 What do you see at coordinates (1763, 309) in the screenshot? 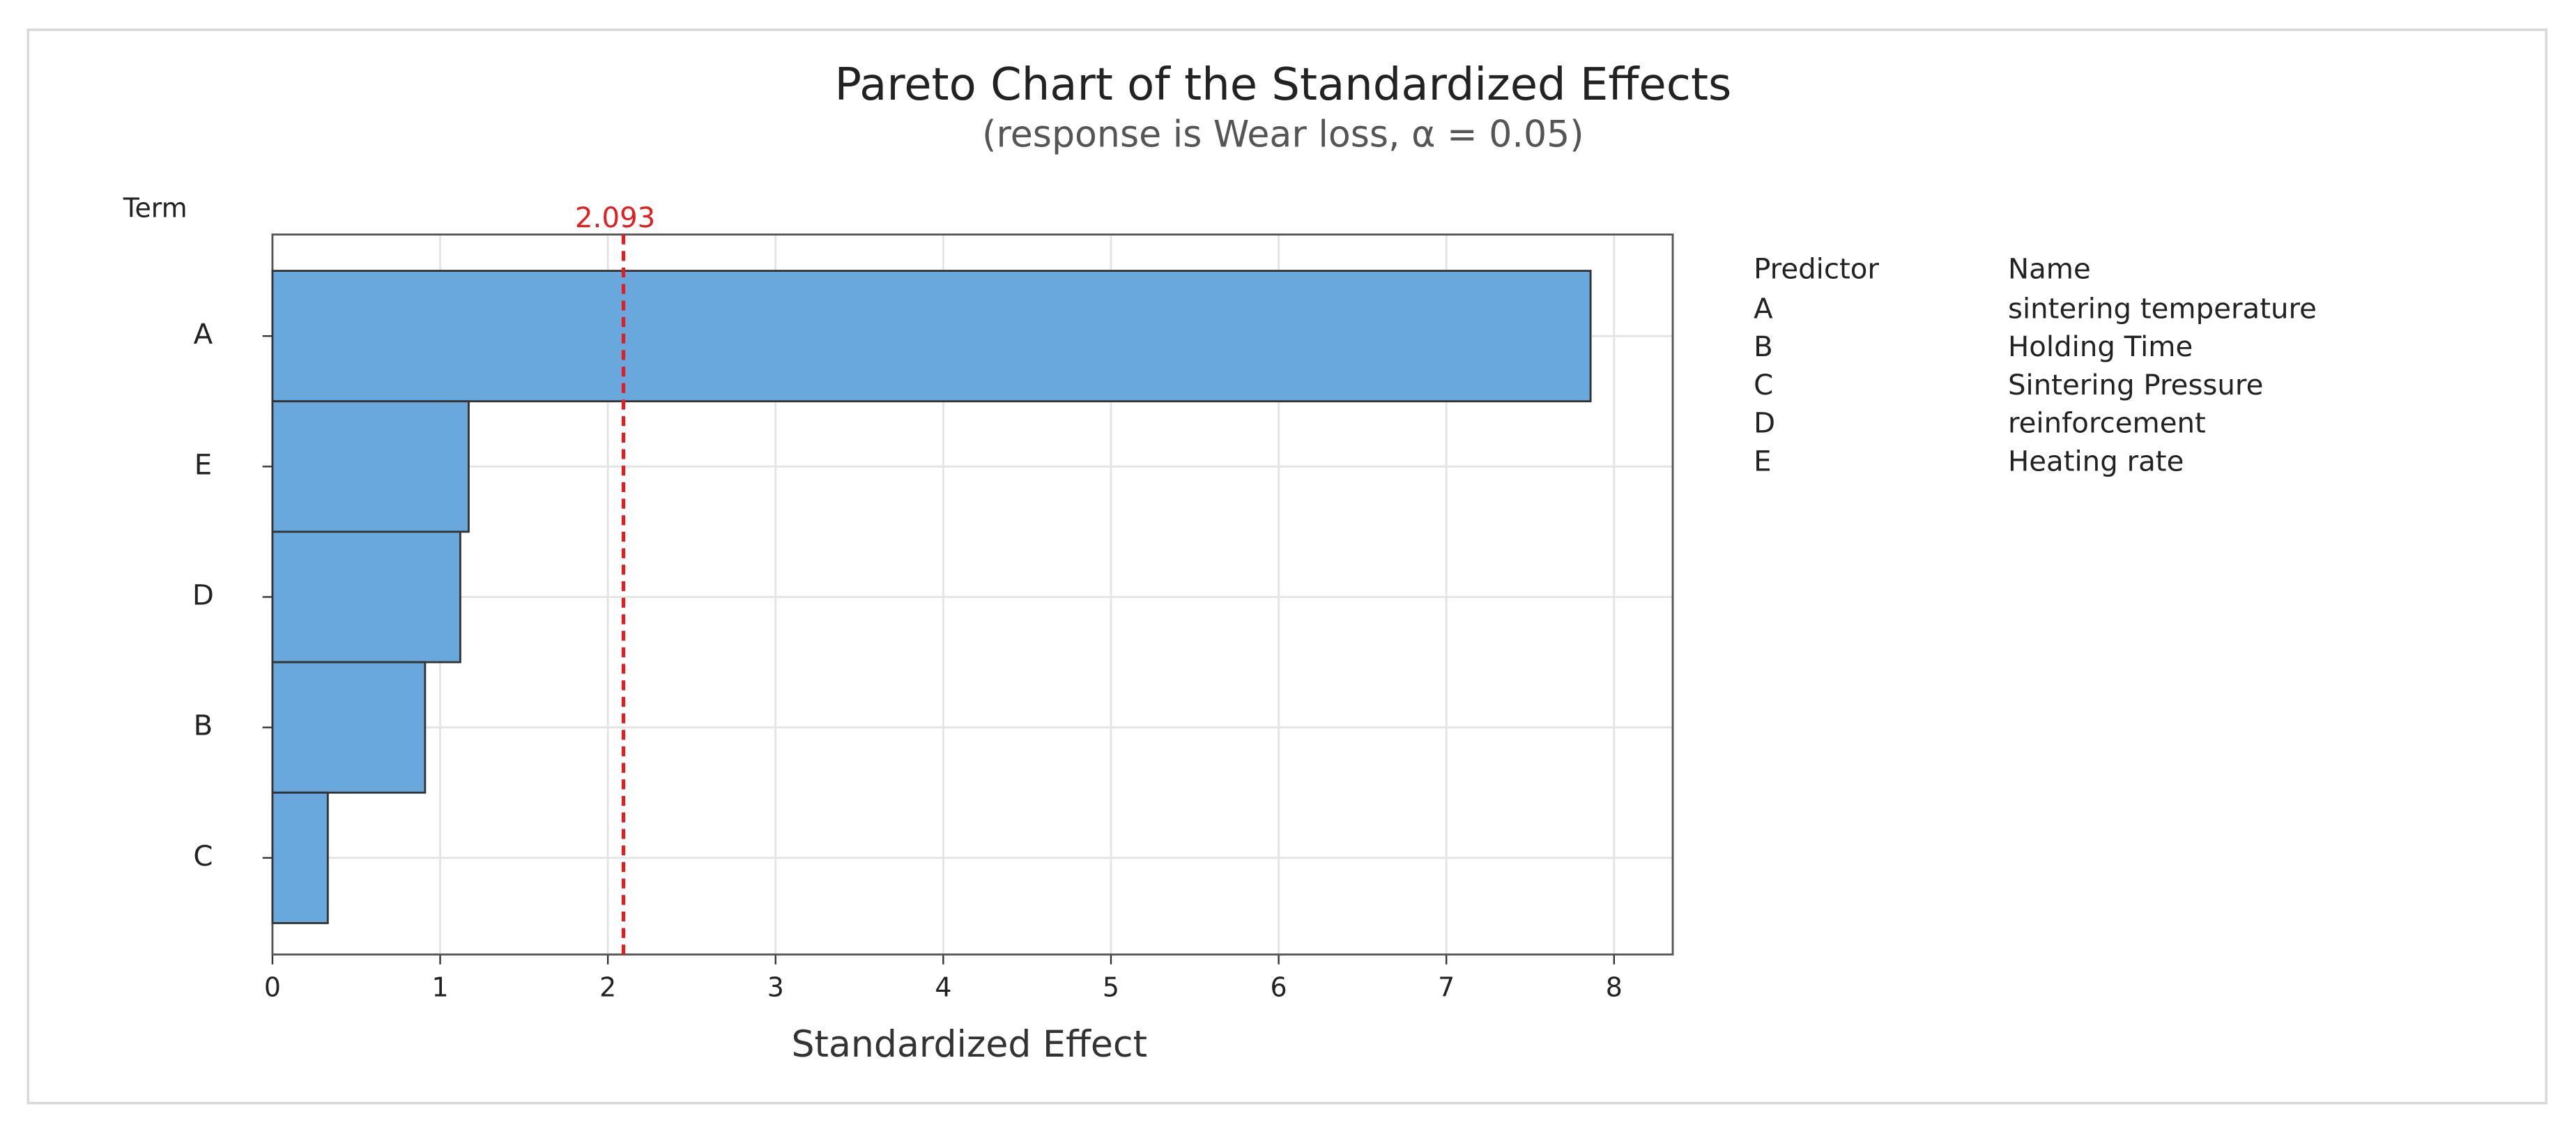
I see `table-cell: A` at bounding box center [1763, 309].